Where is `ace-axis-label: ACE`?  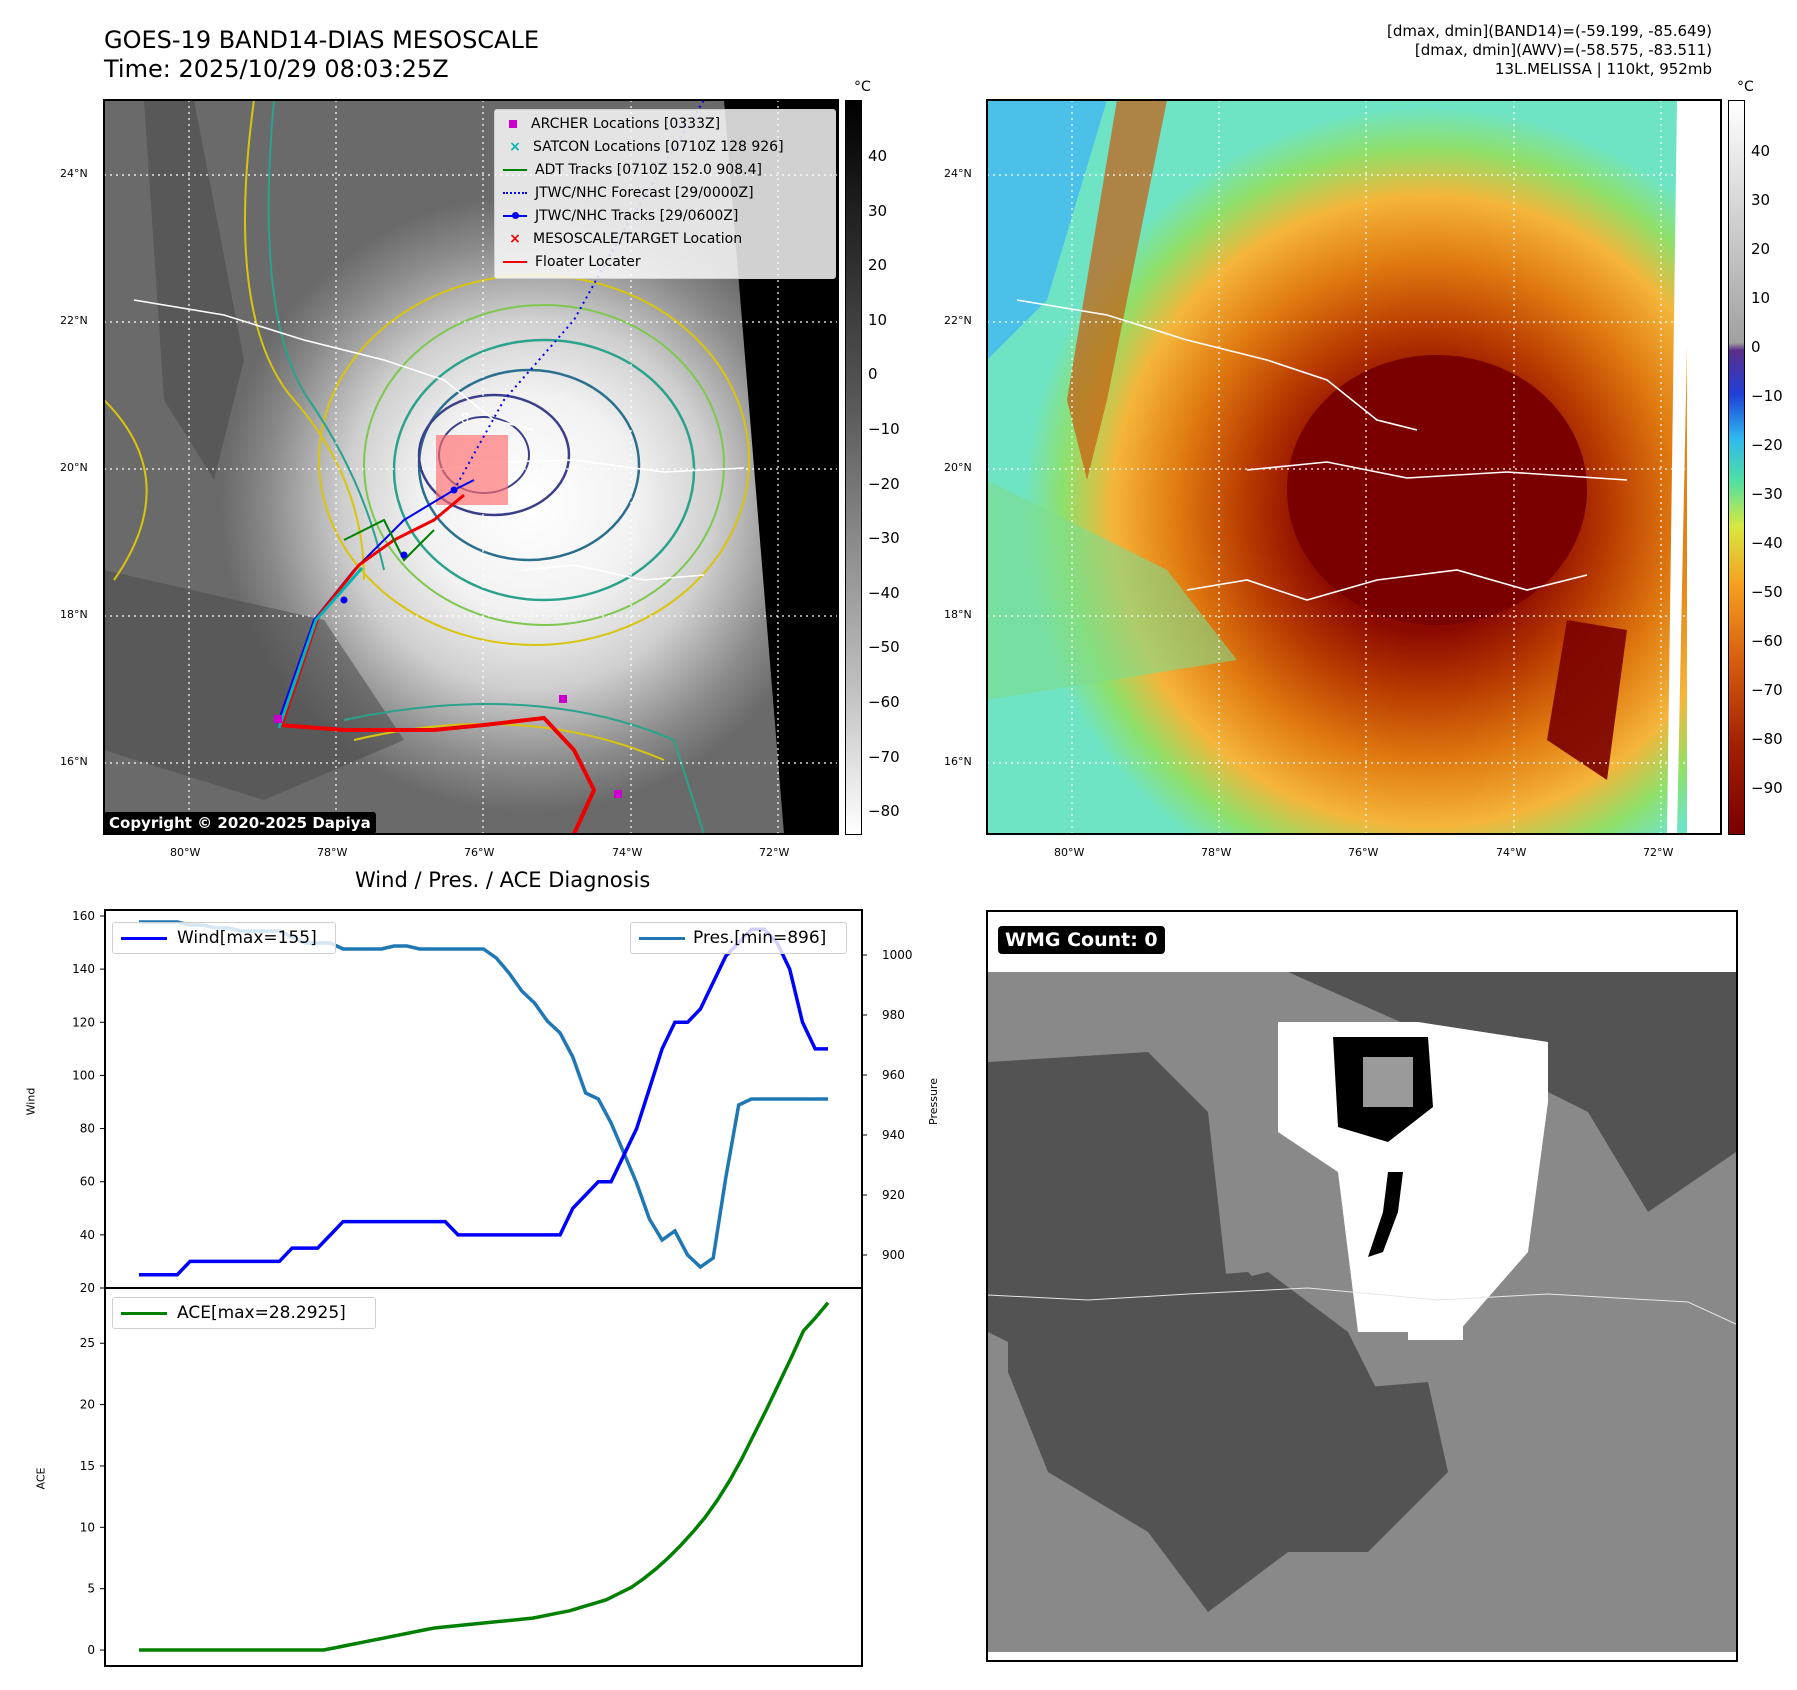
ace-axis-label: ACE is located at coordinates (41, 1478).